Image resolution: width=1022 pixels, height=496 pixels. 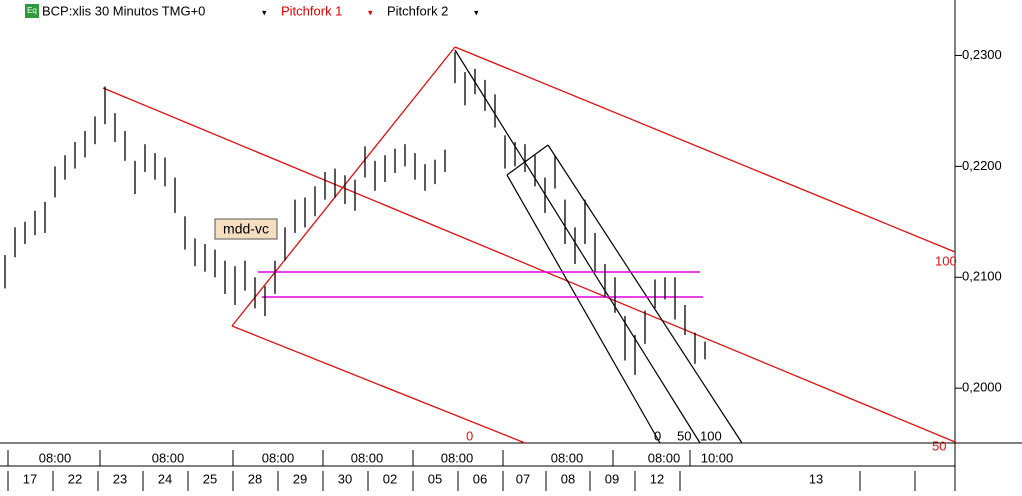 What do you see at coordinates (523, 478) in the screenshot?
I see `date-label: 07` at bounding box center [523, 478].